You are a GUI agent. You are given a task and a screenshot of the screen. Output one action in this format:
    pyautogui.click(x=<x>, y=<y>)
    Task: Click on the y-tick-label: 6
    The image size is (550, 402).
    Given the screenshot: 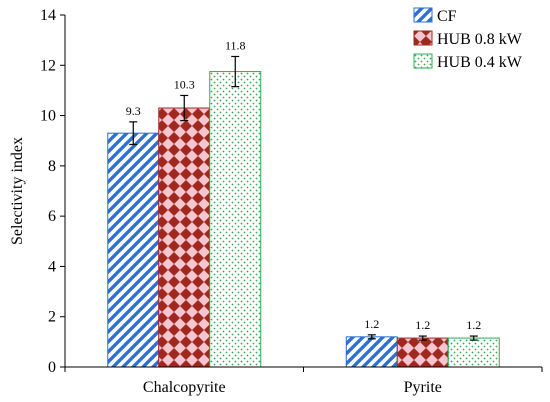 What is the action you would take?
    pyautogui.click(x=52, y=216)
    